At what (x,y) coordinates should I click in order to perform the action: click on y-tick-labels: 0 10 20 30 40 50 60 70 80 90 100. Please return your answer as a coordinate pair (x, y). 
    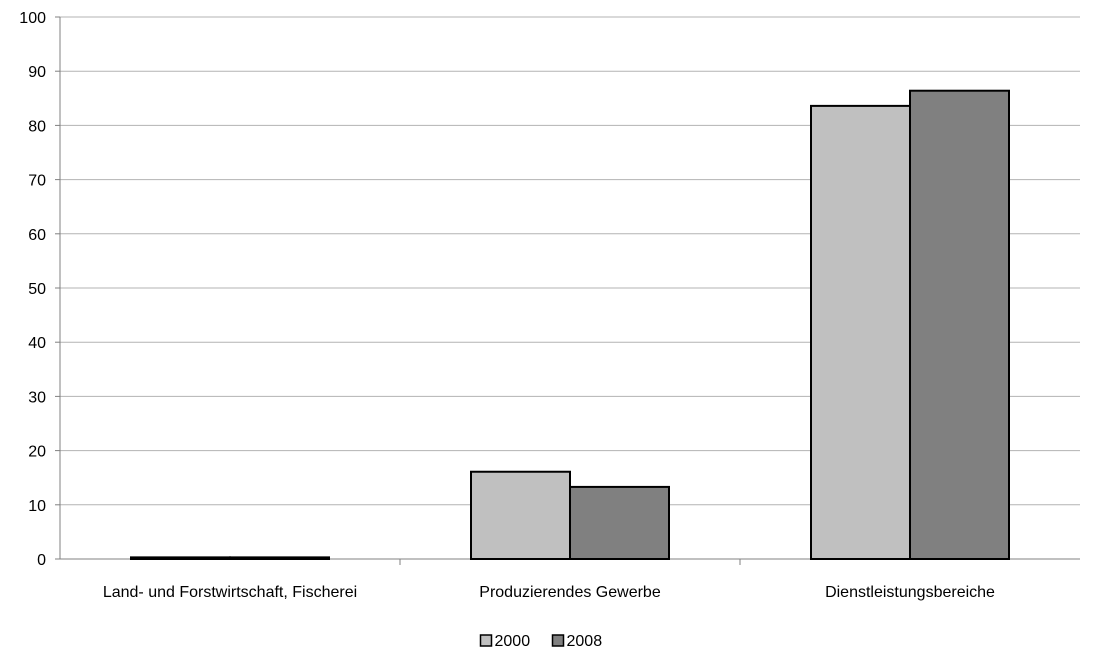
    Looking at the image, I should click on (32, 289).